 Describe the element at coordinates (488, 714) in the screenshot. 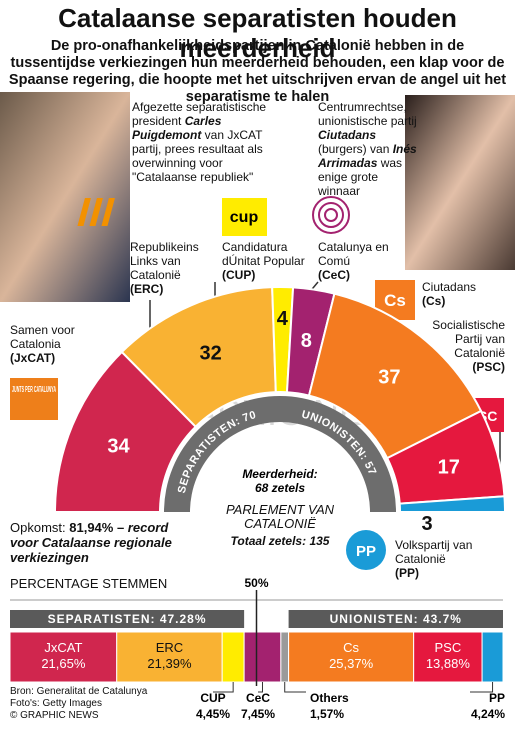

I see `value-label: 4,24%` at that location.